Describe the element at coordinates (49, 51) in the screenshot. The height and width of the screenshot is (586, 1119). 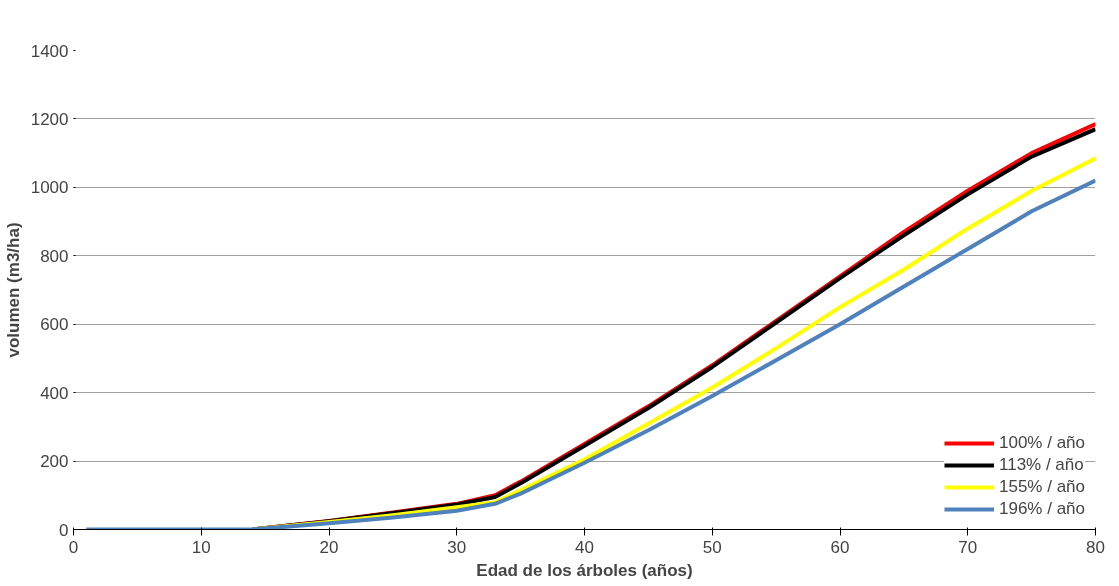
I see `y-tick-label: 1400` at that location.